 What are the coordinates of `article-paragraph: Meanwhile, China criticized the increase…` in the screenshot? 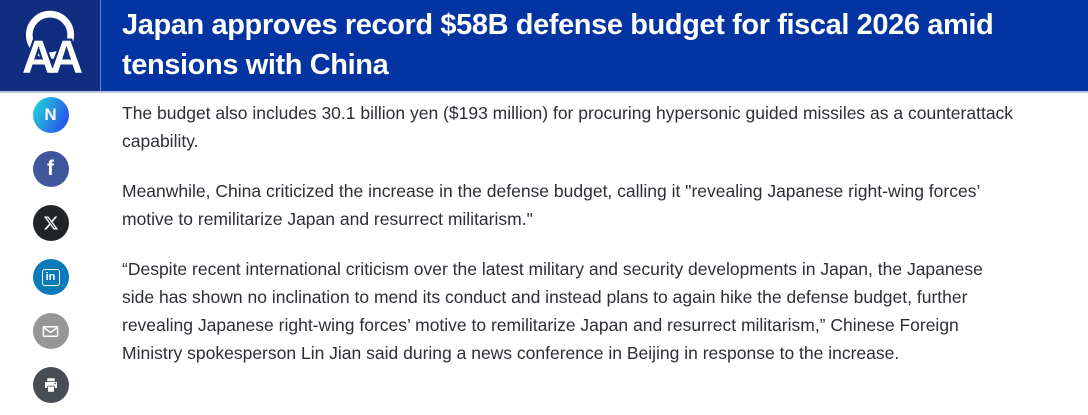 It's located at (551, 205).